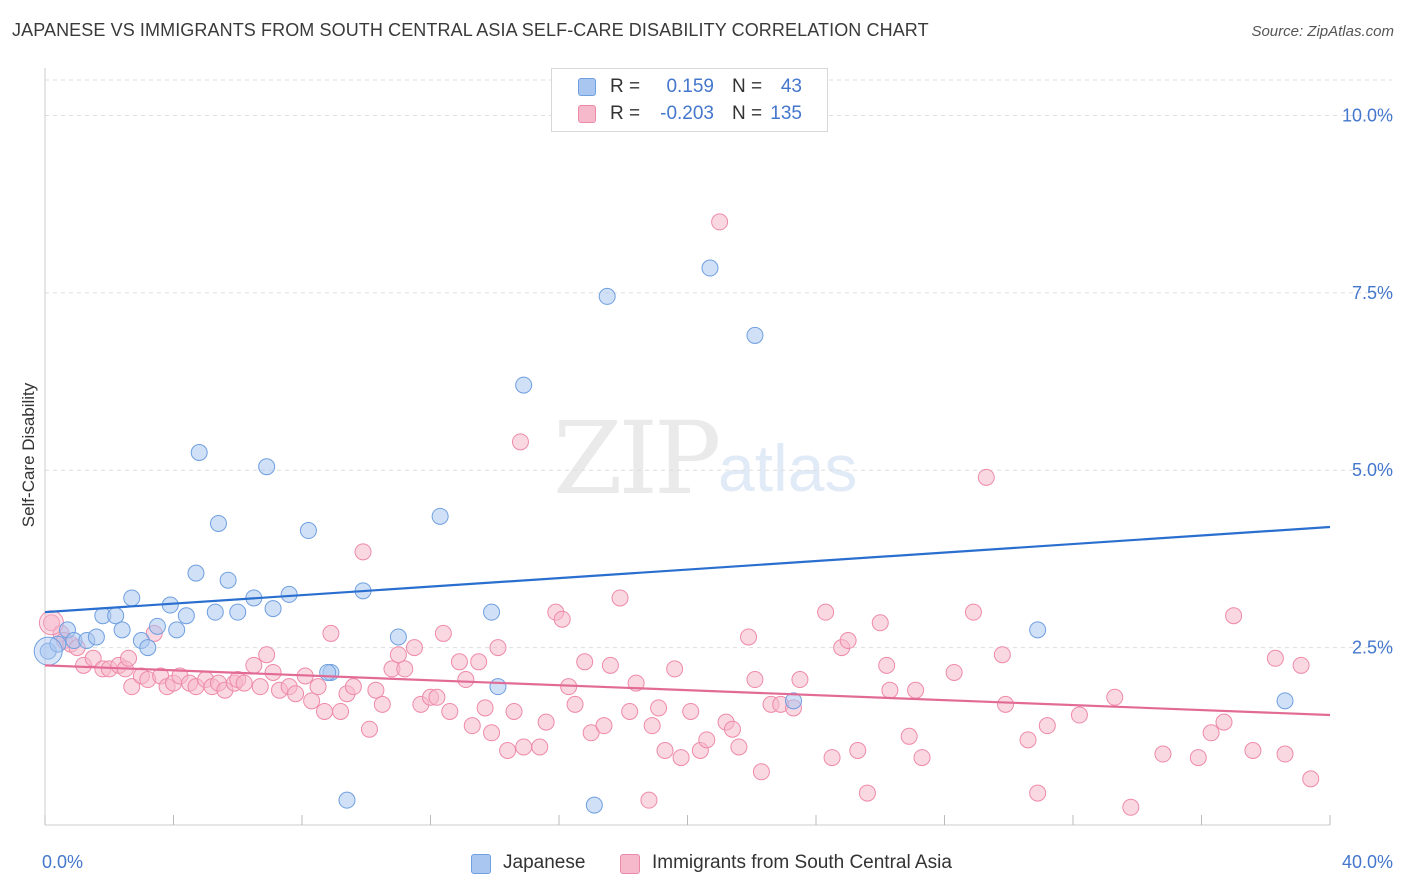 Image resolution: width=1406 pixels, height=892 pixels. Describe the element at coordinates (62, 862) in the screenshot. I see `x-tick-label-min: 0.0%` at that location.